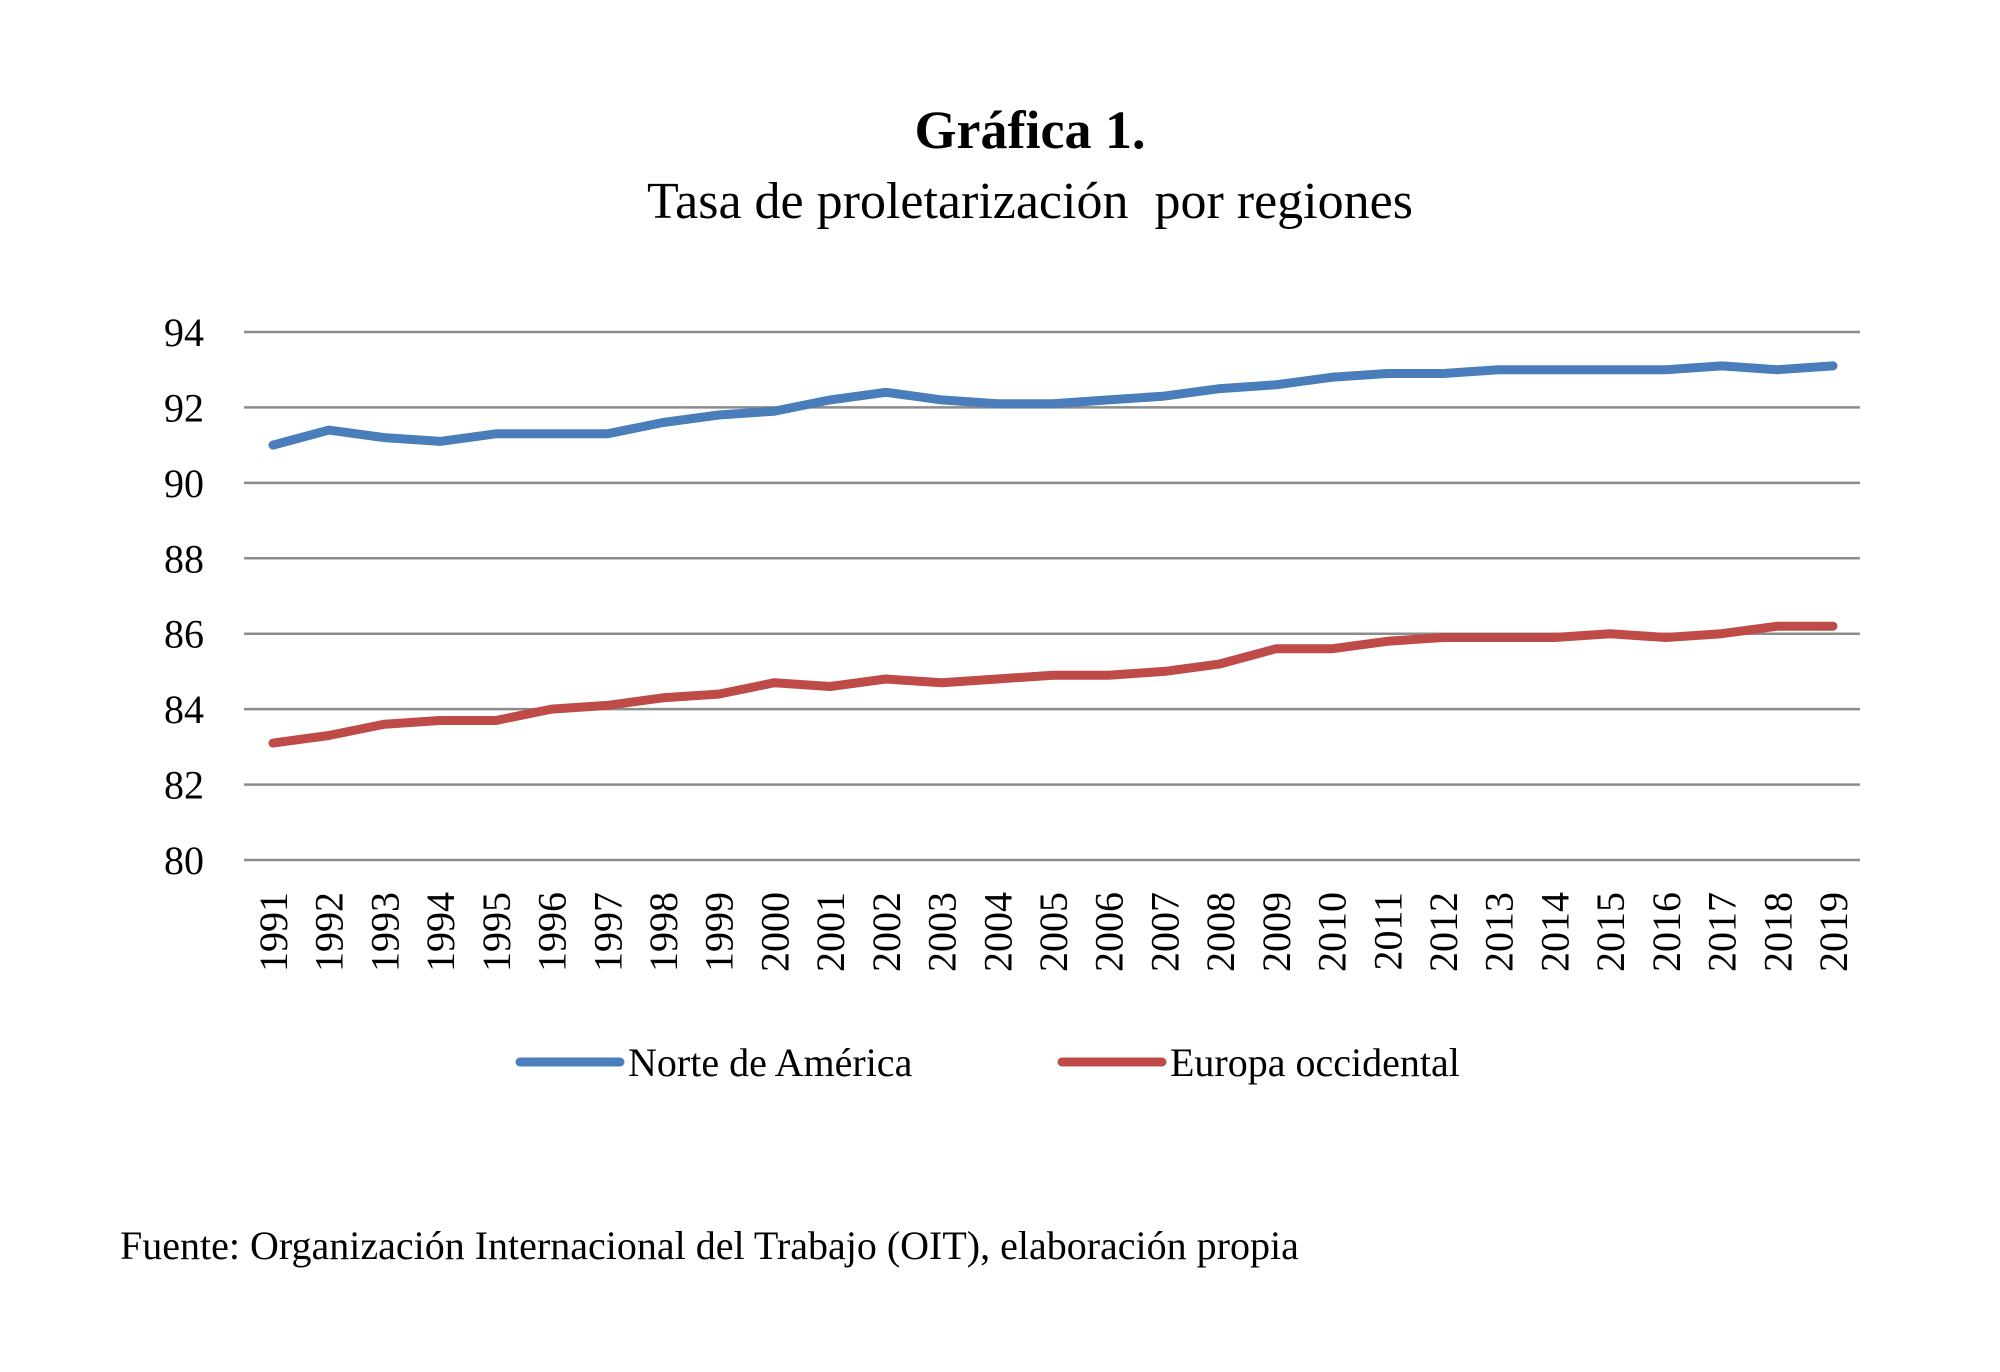 The image size is (2000, 1372). What do you see at coordinates (184, 634) in the screenshot?
I see `y-tick-label-86: 86` at bounding box center [184, 634].